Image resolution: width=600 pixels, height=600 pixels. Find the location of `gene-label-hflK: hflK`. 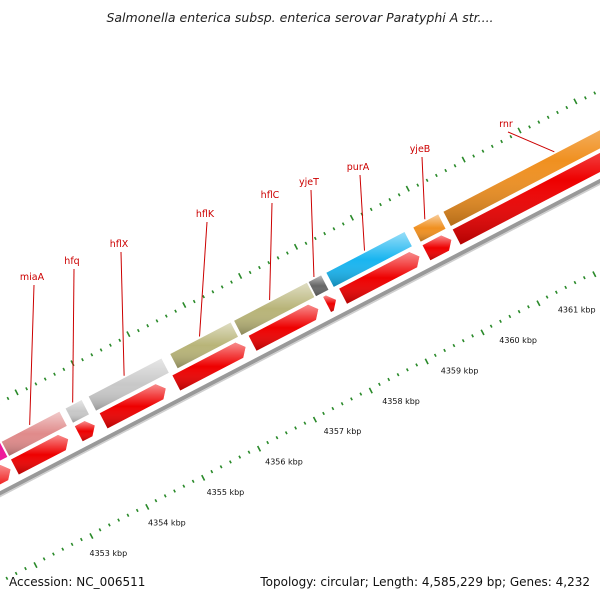

gene-label-hflK: hflK is located at coordinates (205, 214).